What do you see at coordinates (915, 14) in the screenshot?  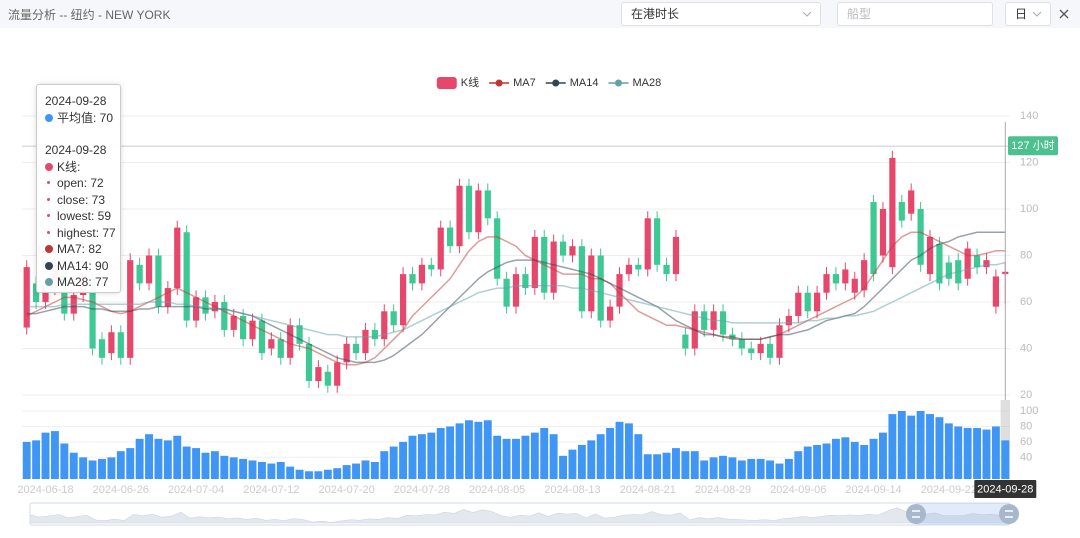 I see `ship-type-input: 船型` at bounding box center [915, 14].